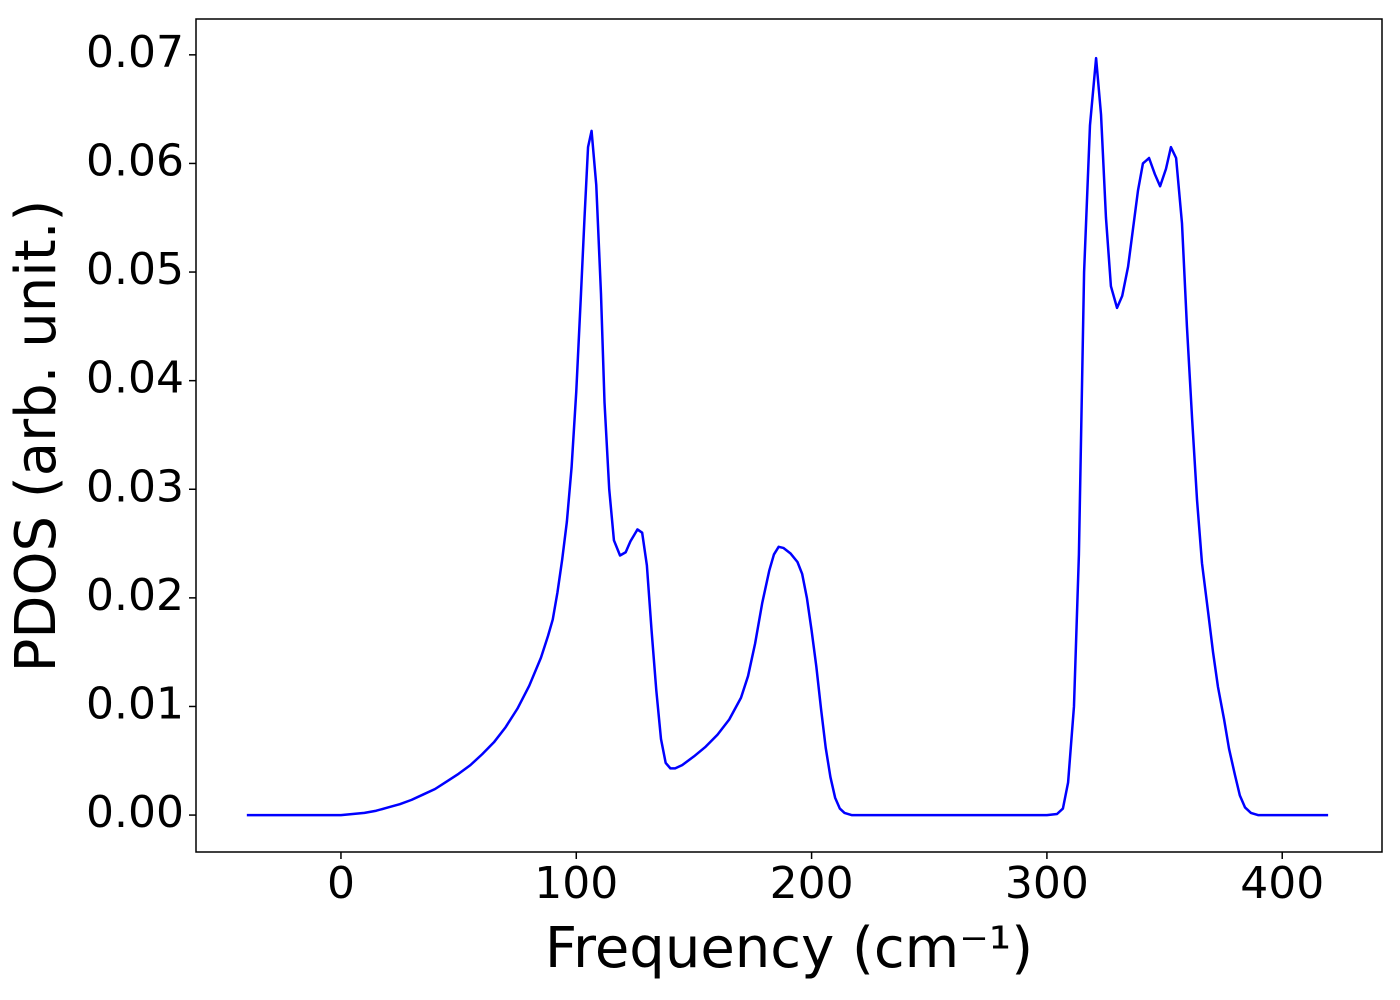 Image resolution: width=1400 pixels, height=1000 pixels. What do you see at coordinates (36, 436) in the screenshot?
I see `y-axis-label: PDOS (arb. unit.)` at bounding box center [36, 436].